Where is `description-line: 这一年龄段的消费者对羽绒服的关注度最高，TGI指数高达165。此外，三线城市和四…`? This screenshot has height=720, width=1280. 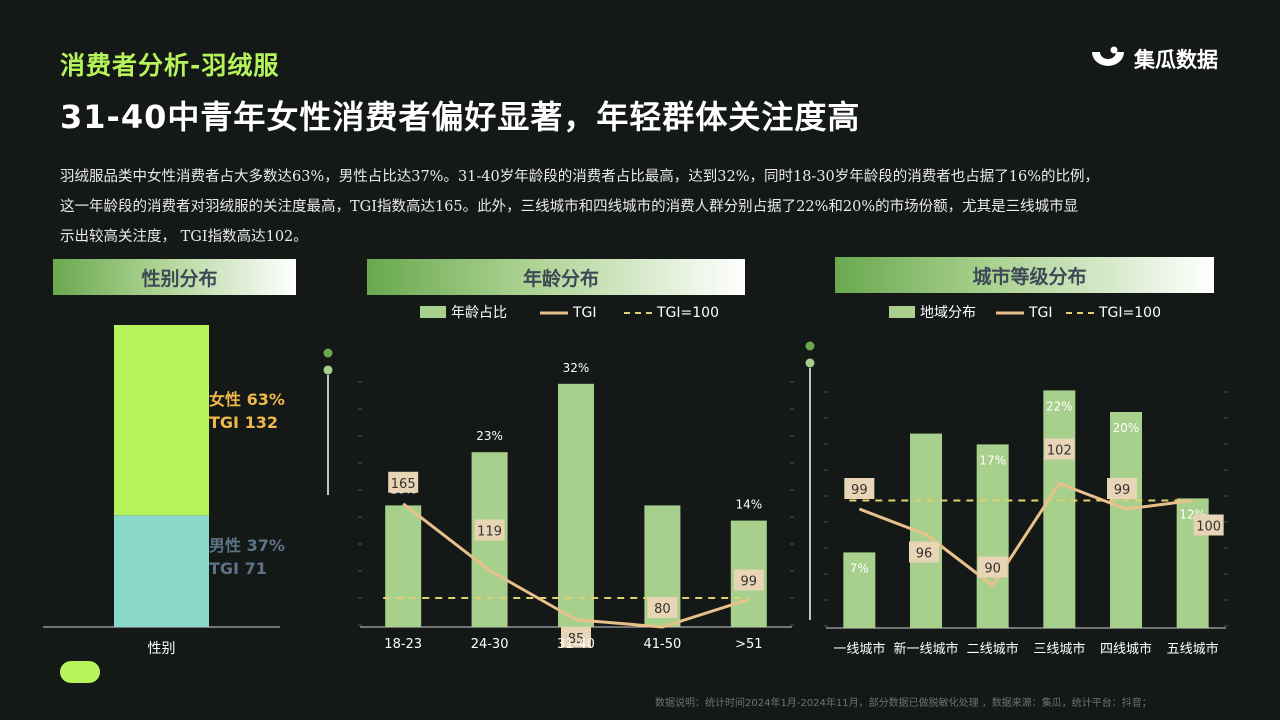 description-line: 这一年龄段的消费者对羽绒服的关注度最高，TGI指数高达165。此外，三线城市和四… is located at coordinates (569, 207).